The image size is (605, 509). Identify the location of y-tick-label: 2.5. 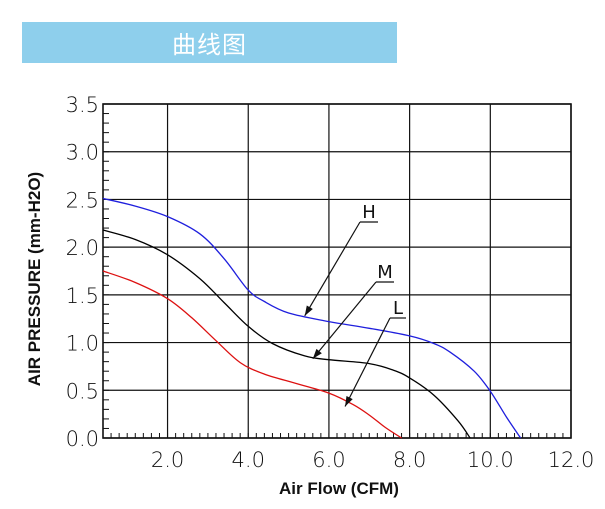
(82, 200).